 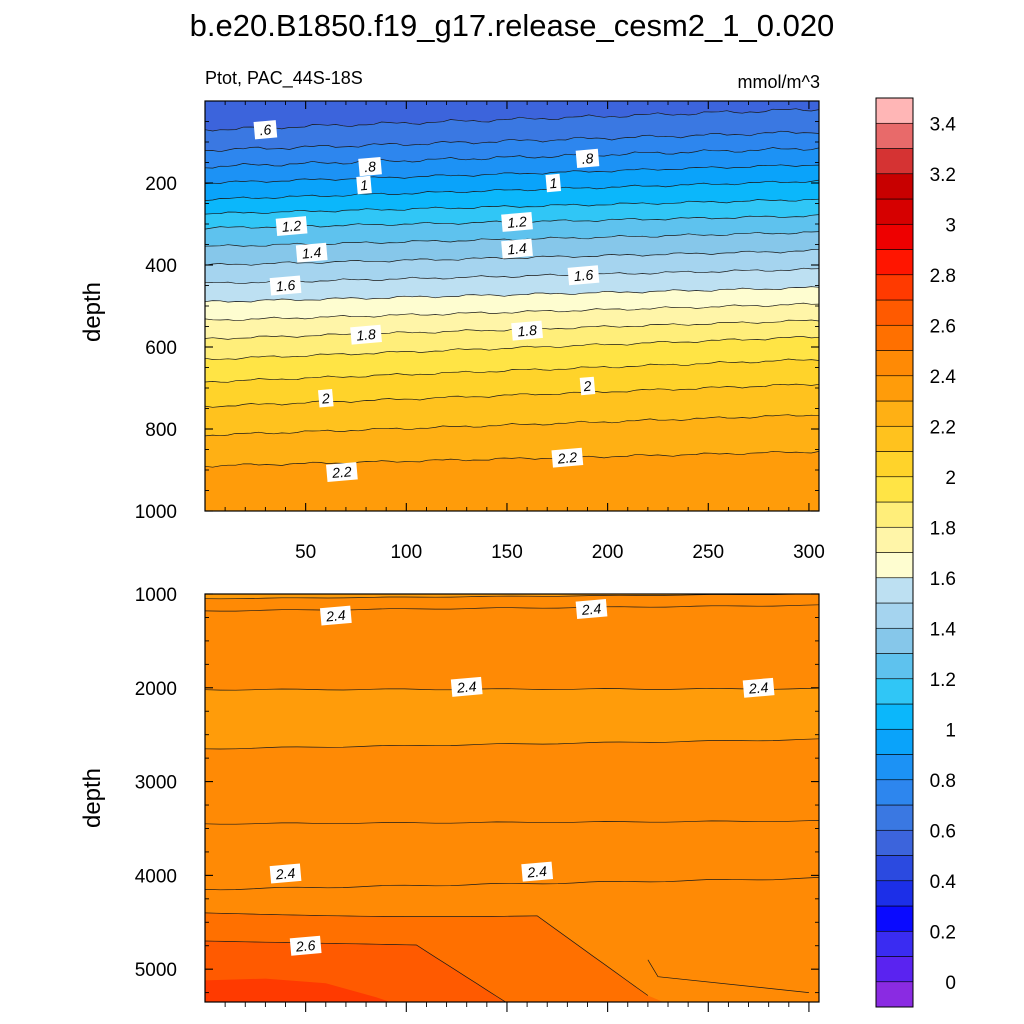 I want to click on svg-text: 2.2, so click(x=567, y=458).